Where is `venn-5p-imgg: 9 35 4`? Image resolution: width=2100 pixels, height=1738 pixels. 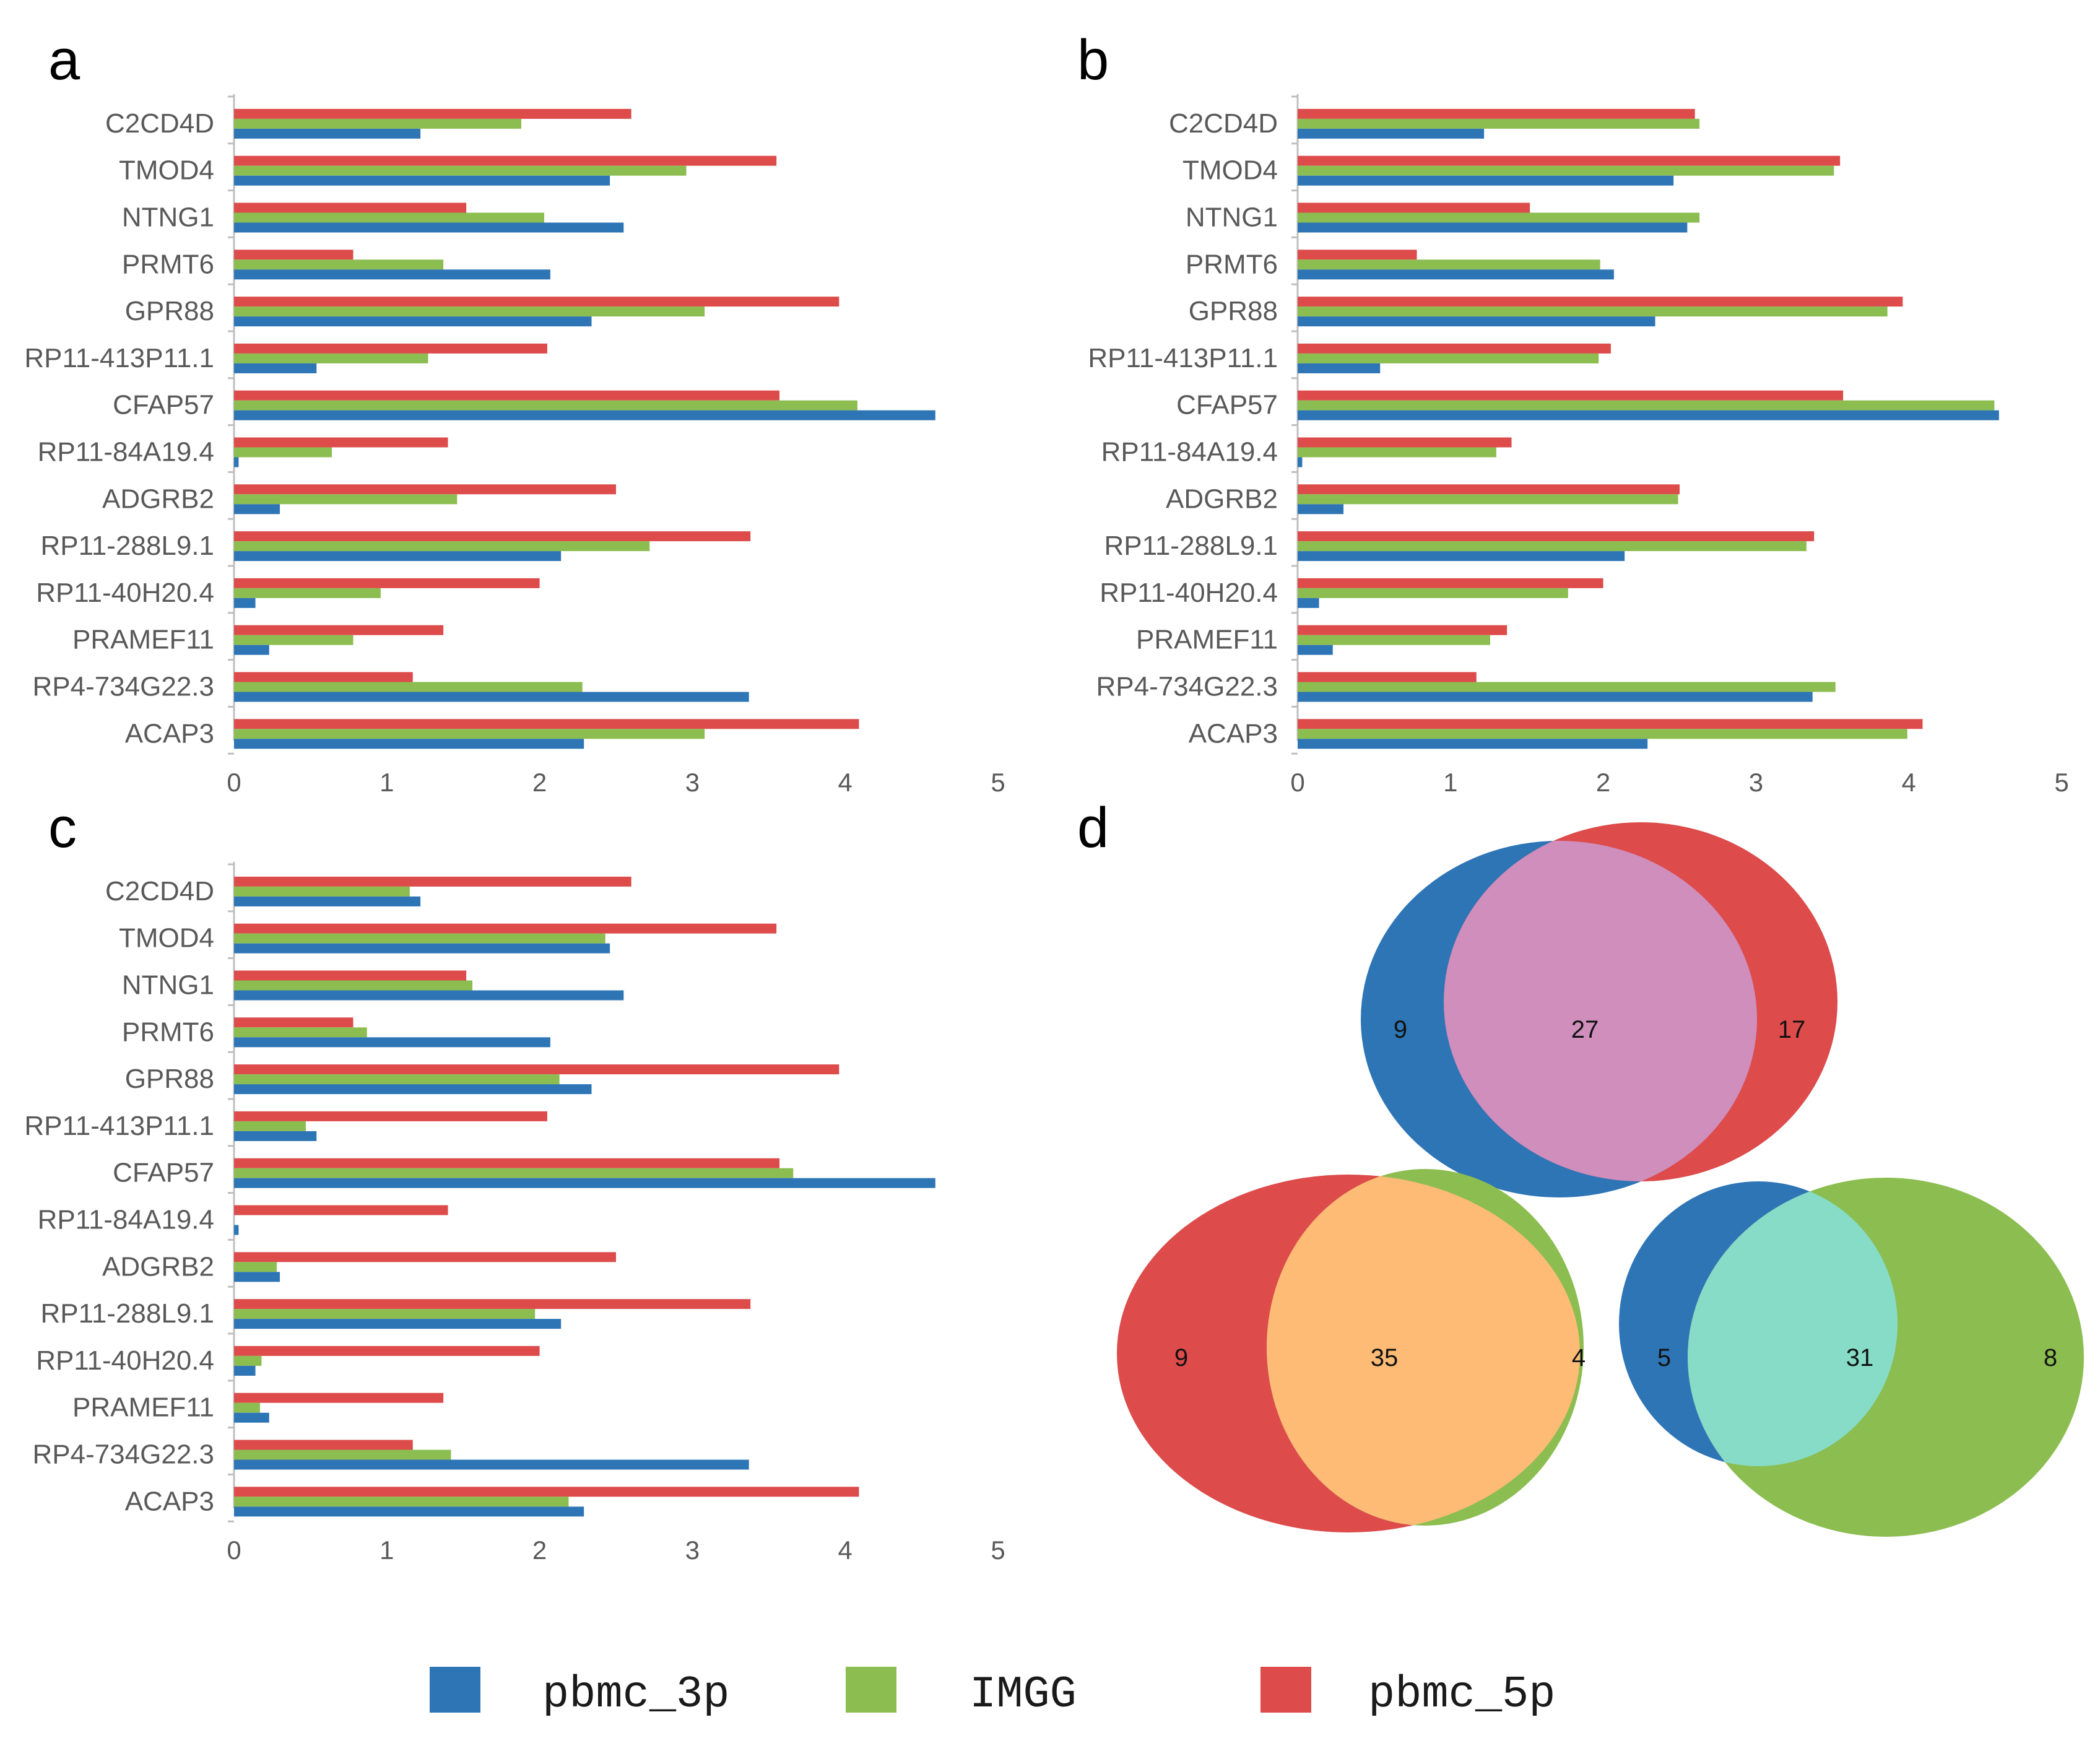 venn-5p-imgg: 9 35 4 is located at coordinates (1351, 1351).